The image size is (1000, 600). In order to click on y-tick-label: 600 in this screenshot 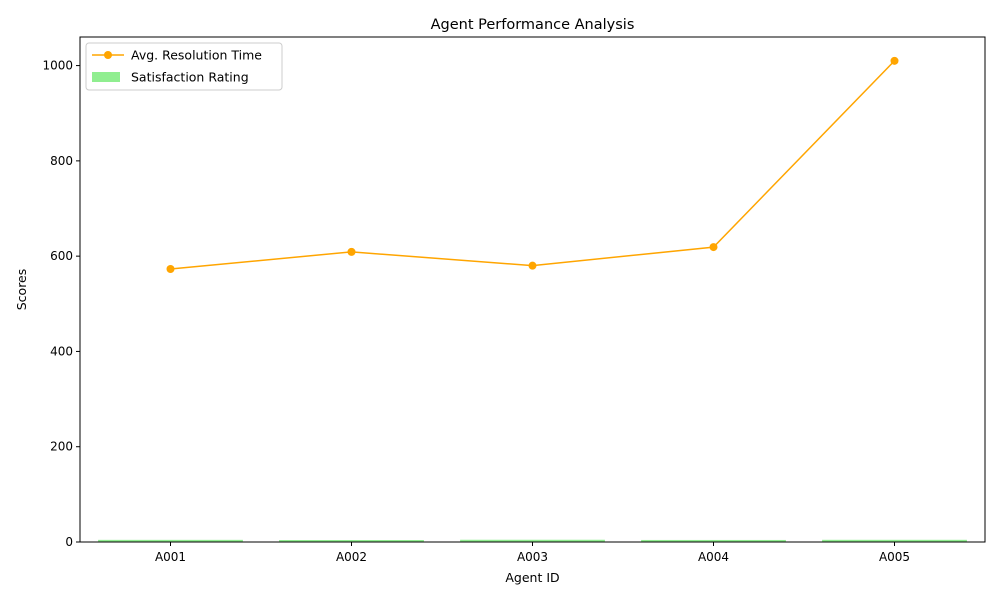, I will do `click(61, 256)`.